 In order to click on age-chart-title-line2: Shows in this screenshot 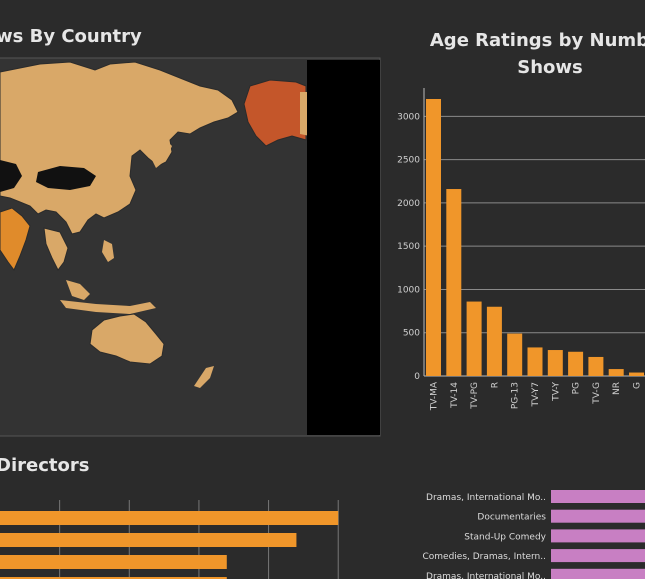, I will do `click(550, 67)`.